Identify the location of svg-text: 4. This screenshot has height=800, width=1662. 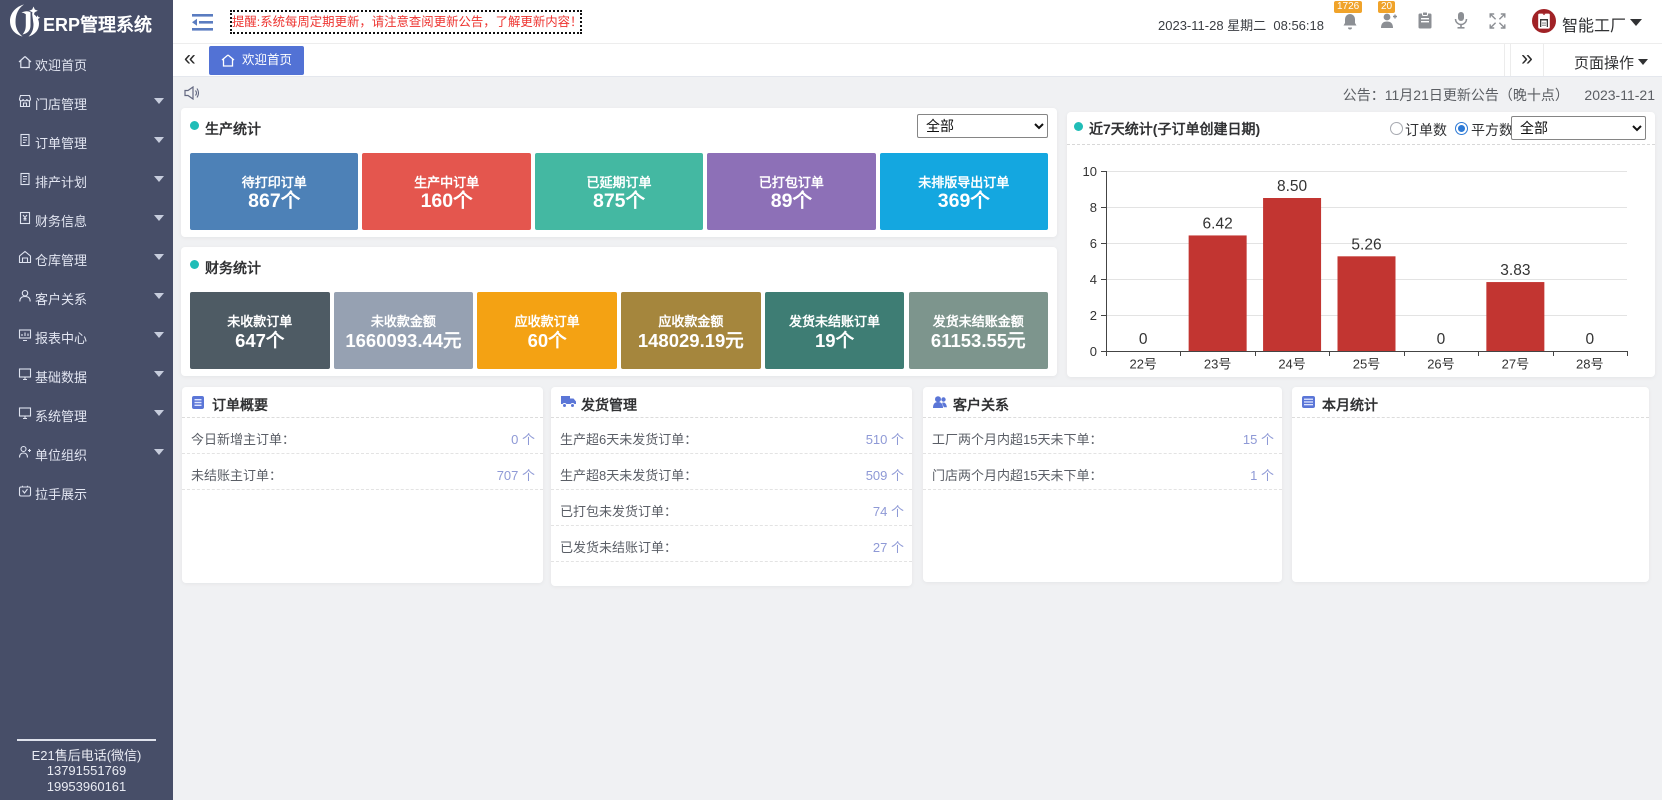
(1093, 279).